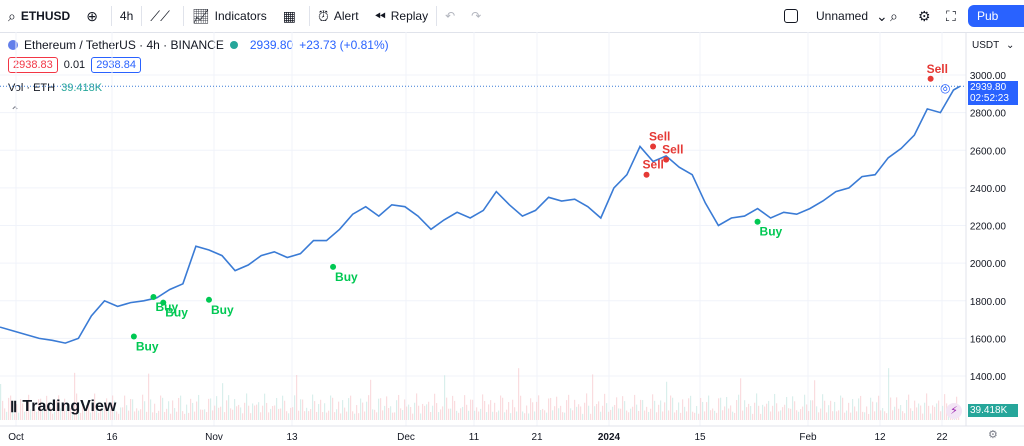  Describe the element at coordinates (162, 16) in the screenshot. I see `chart-type-button: ⟋⟋` at that location.